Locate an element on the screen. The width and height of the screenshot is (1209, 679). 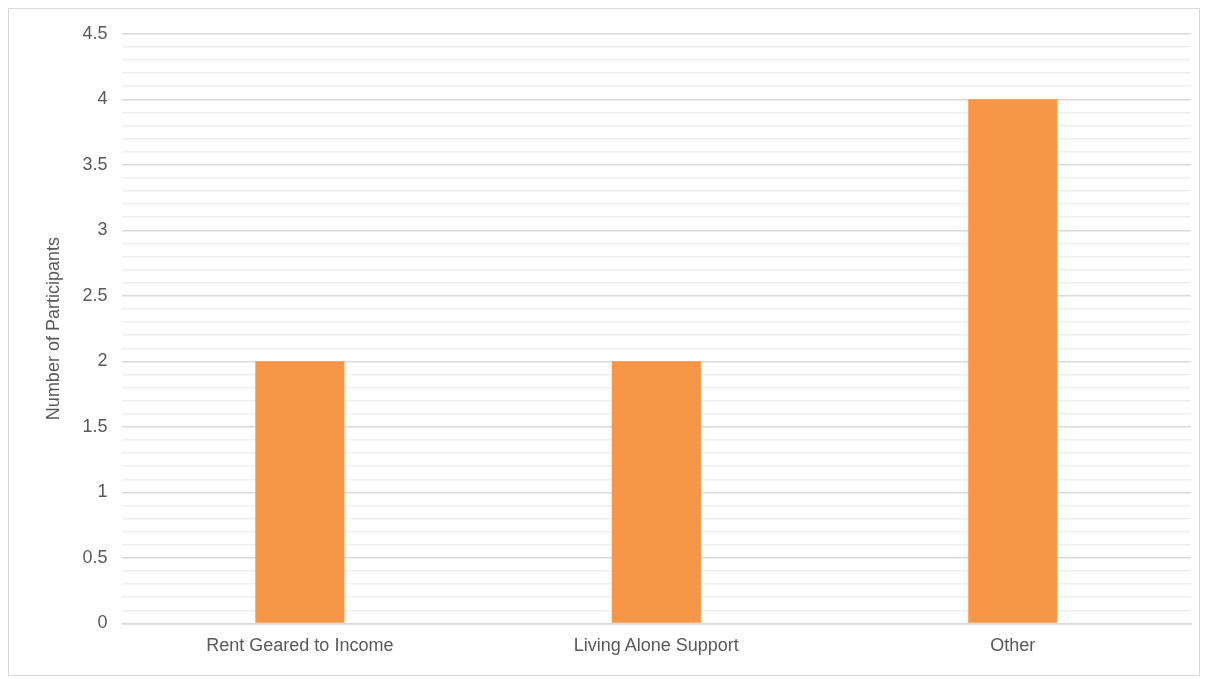
x-tick-label: Living Alone Support is located at coordinates (656, 645).